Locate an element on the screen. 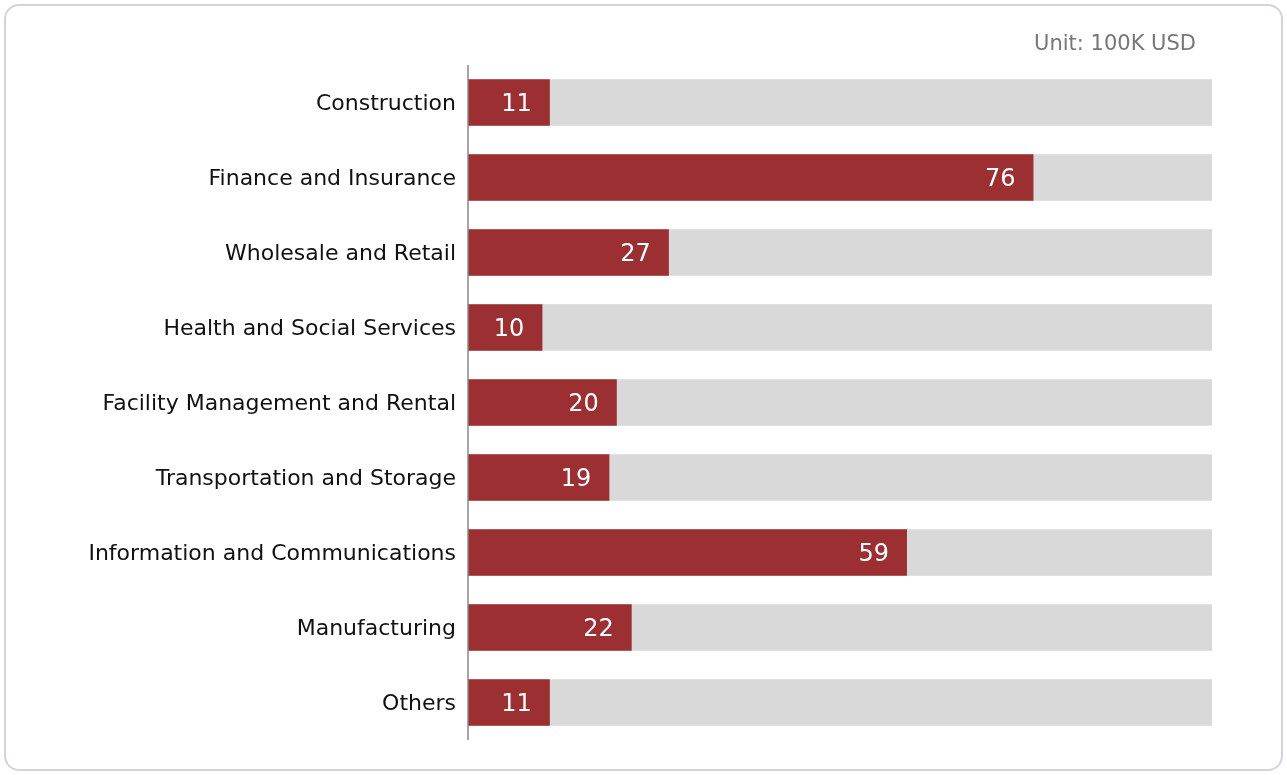 The width and height of the screenshot is (1287, 775). y-tick-label: Construction is located at coordinates (385, 103).